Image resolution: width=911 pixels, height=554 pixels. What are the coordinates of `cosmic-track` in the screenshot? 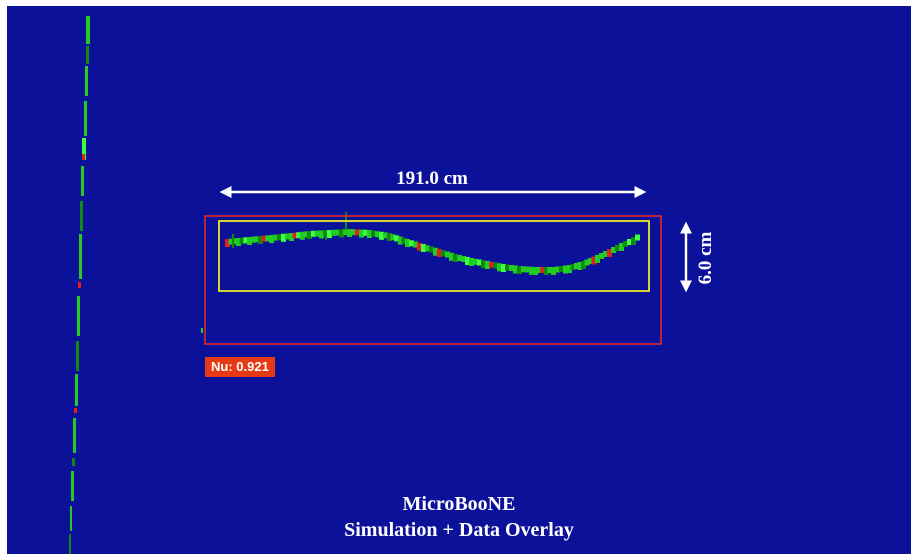 It's located at (79, 285).